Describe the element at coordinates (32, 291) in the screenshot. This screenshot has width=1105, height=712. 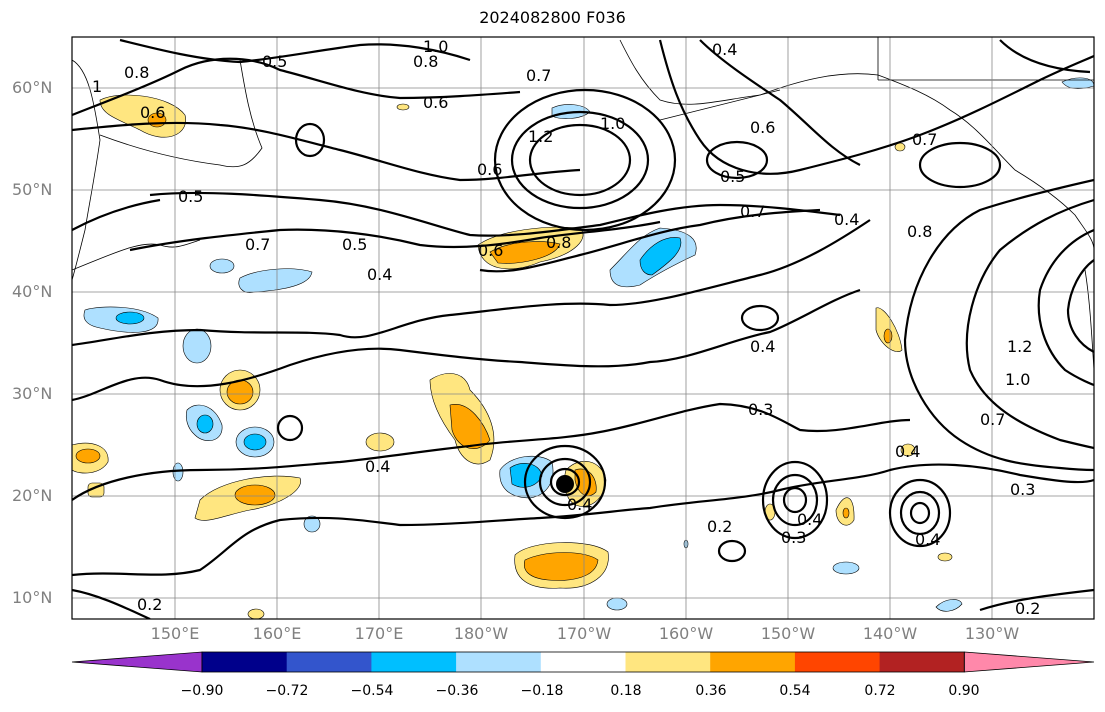
I see `lat-label: 40°N` at that location.